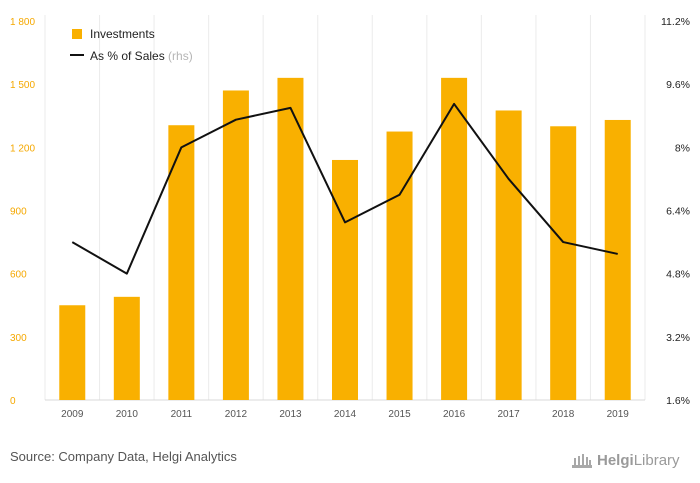 This screenshot has height=483, width=700. Describe the element at coordinates (656, 460) in the screenshot. I see `logo-text-regular: Library` at that location.